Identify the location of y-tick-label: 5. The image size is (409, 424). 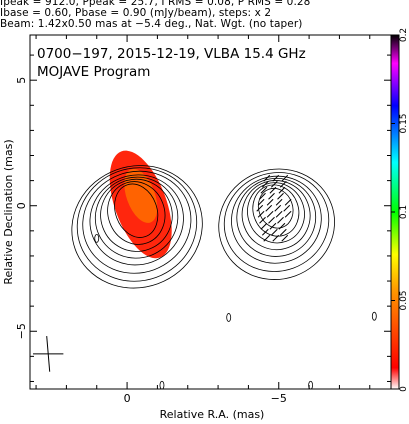
(21, 80).